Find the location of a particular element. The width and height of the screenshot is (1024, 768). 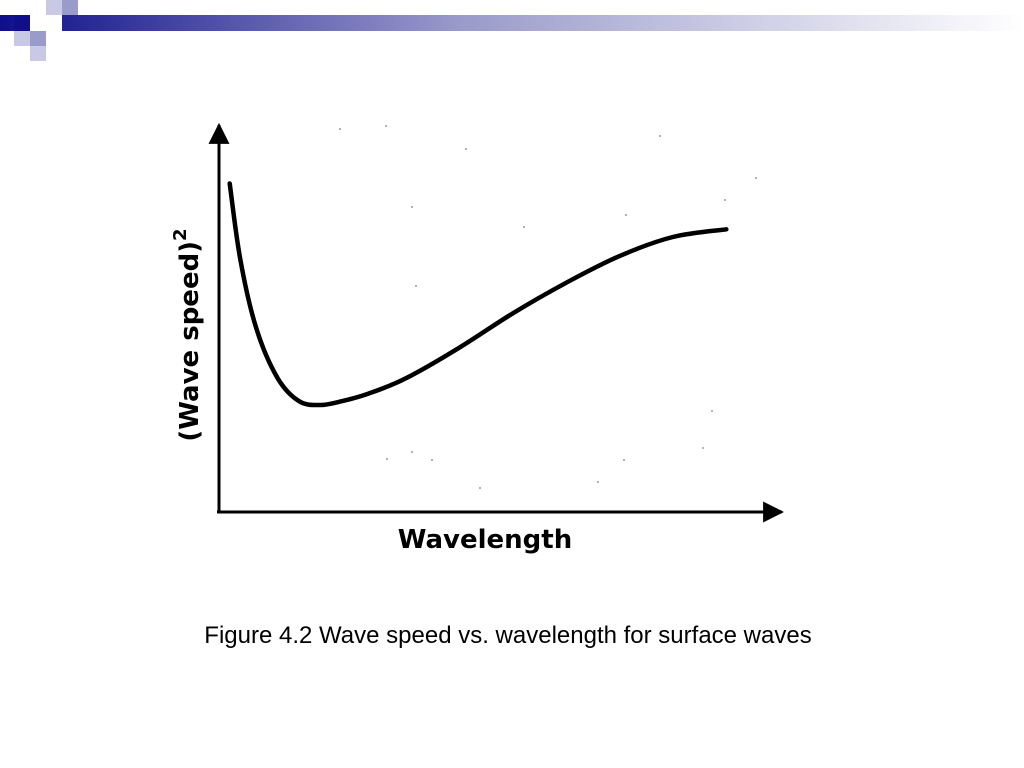

y-axis-label-group: (Wave speed)2 is located at coordinates (187, 334).